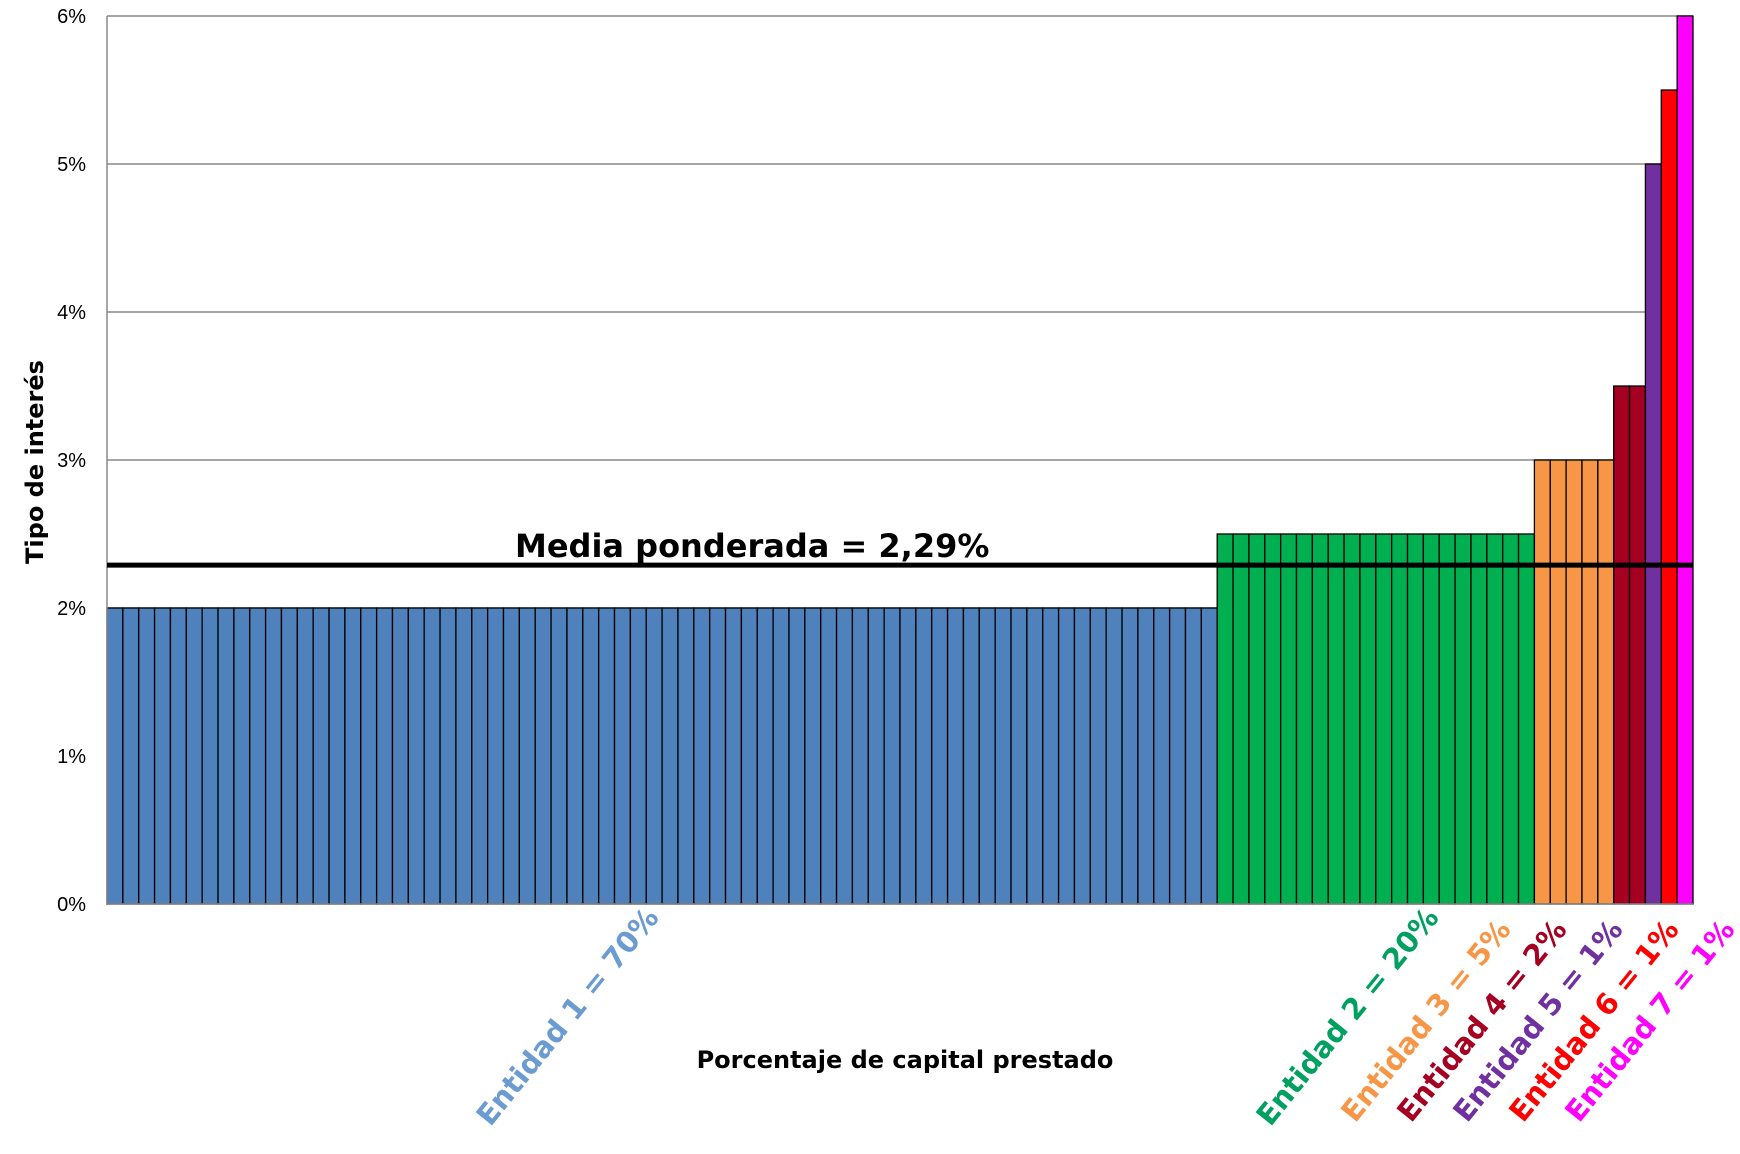 Image resolution: width=1740 pixels, height=1154 pixels. I want to click on y-tick-label: 0%, so click(71, 905).